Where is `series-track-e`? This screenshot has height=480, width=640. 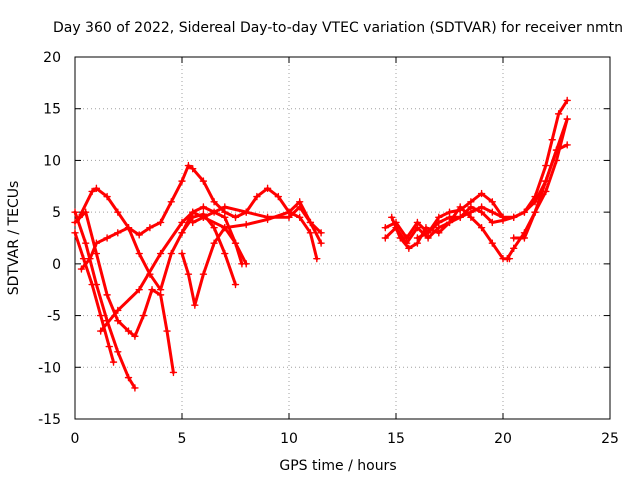
series-track-e is located at coordinates (199, 217).